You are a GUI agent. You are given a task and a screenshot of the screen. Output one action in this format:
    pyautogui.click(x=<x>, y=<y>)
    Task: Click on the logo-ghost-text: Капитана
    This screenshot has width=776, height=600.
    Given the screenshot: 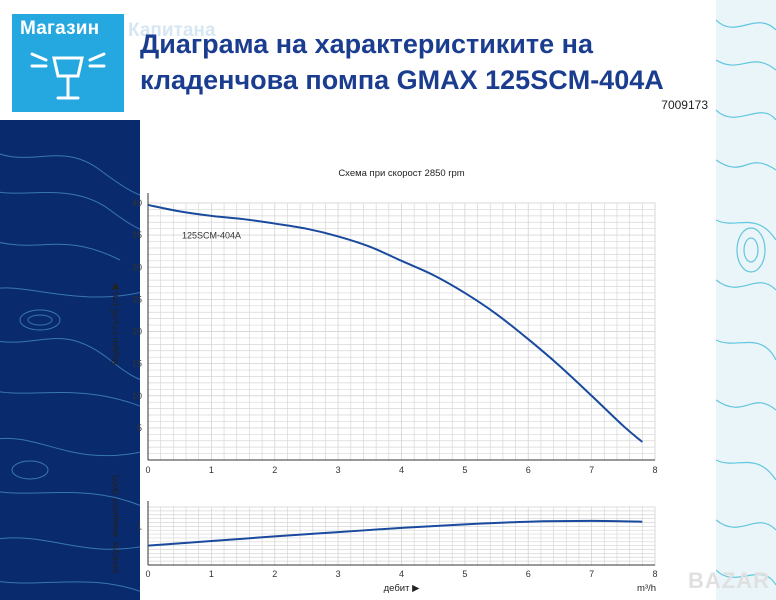 What is the action you would take?
    pyautogui.click(x=172, y=30)
    